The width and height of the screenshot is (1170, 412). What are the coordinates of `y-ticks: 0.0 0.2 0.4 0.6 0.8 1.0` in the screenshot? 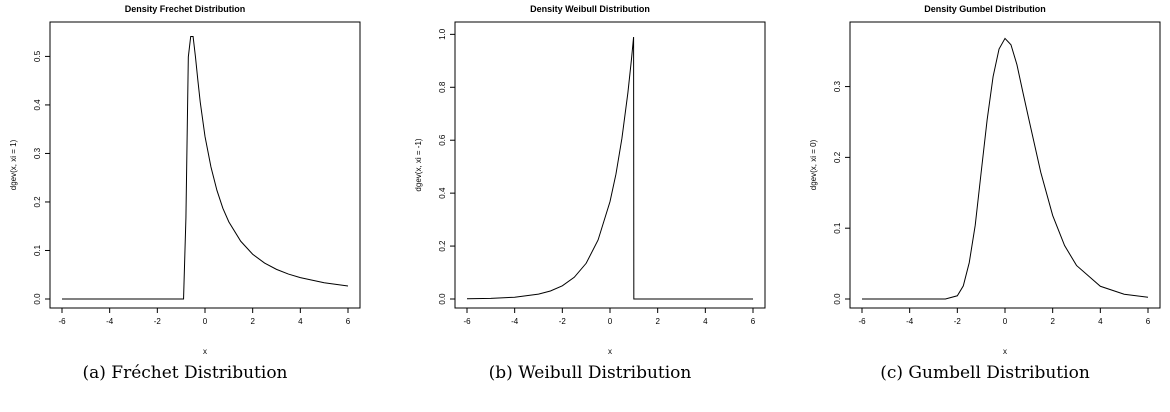 It's located at (446, 166).